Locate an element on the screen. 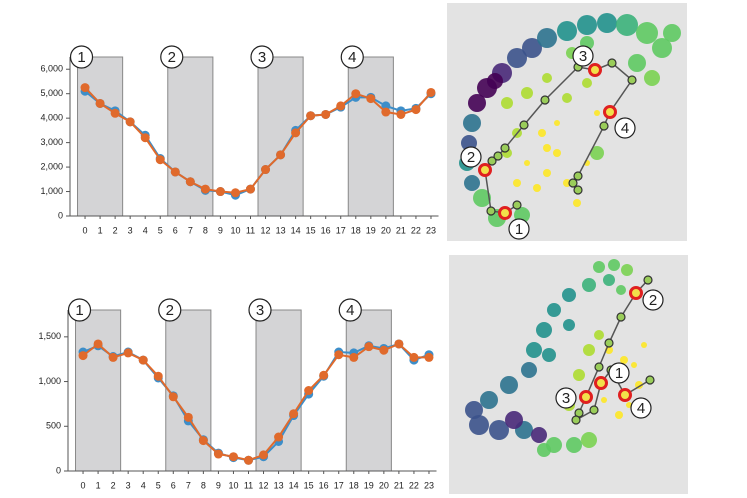 The width and height of the screenshot is (747, 498). x-tick-label: 18 is located at coordinates (354, 485).